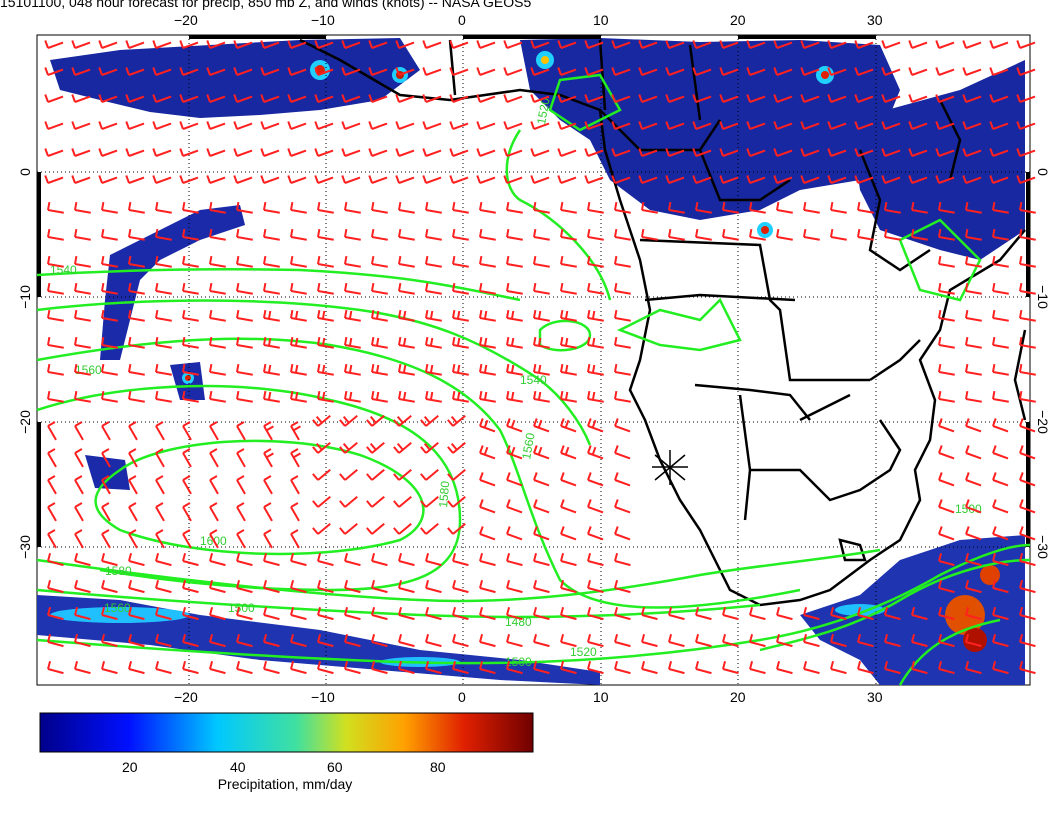 Image resolution: width=1056 pixels, height=816 pixels. What do you see at coordinates (543, 110) in the screenshot?
I see `contour-label: 1520` at bounding box center [543, 110].